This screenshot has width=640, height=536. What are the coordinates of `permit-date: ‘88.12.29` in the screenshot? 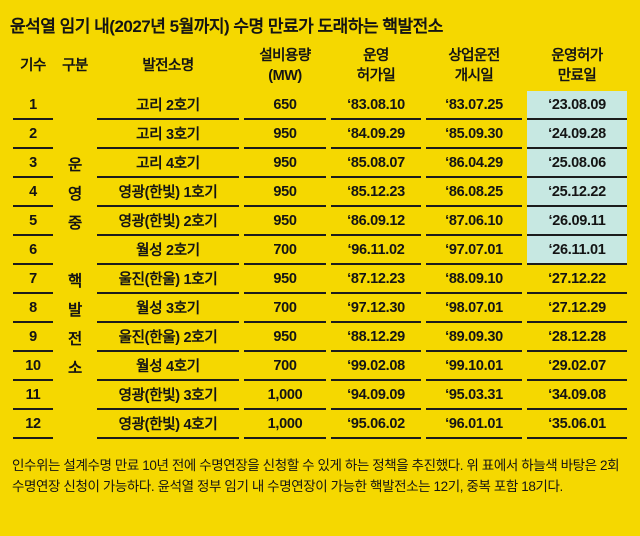 It's located at (376, 338).